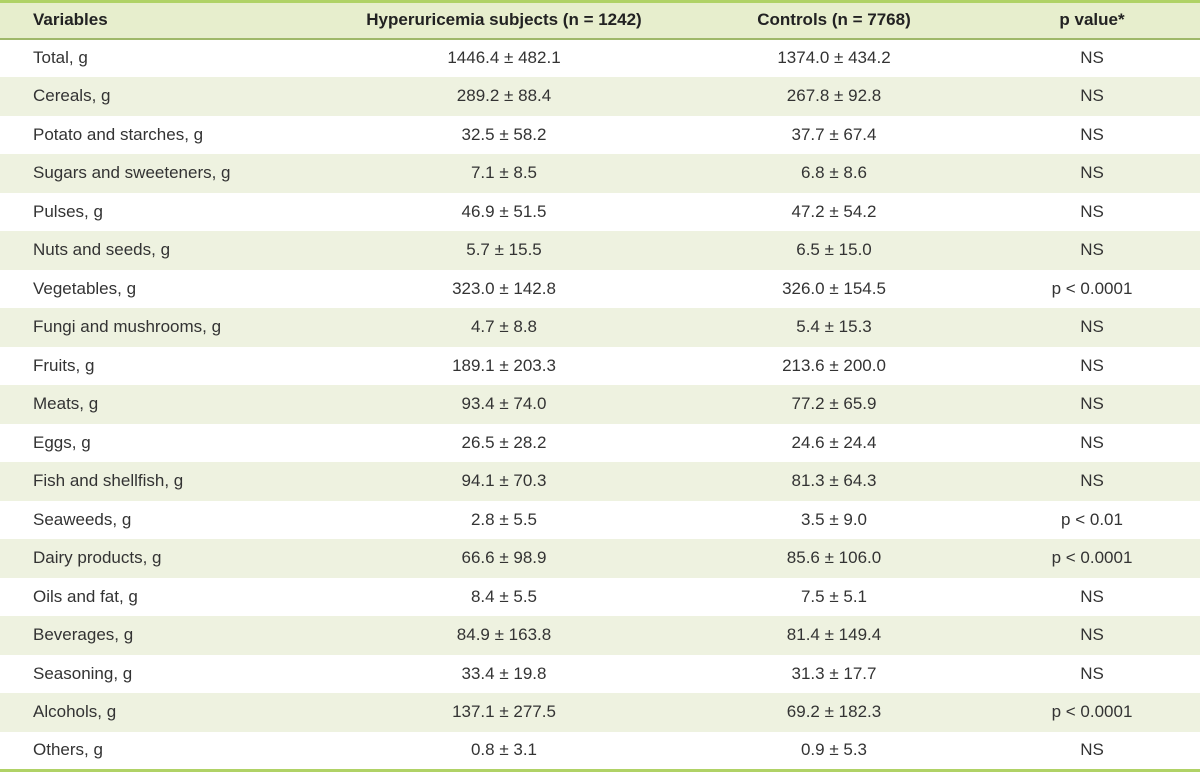 This screenshot has width=1200, height=784. I want to click on cell-hyperuricemia-value: 8.4 ± 5.5, so click(504, 596).